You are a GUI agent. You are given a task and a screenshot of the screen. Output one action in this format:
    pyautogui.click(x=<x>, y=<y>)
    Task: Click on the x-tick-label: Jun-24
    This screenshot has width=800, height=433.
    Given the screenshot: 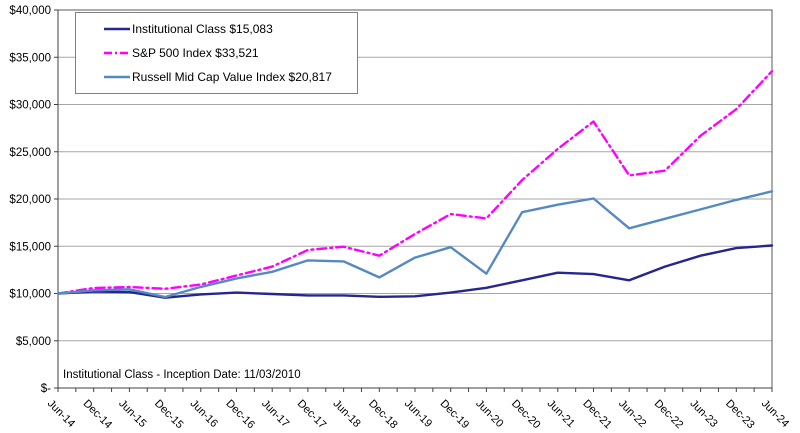 What is the action you would take?
    pyautogui.click(x=775, y=414)
    